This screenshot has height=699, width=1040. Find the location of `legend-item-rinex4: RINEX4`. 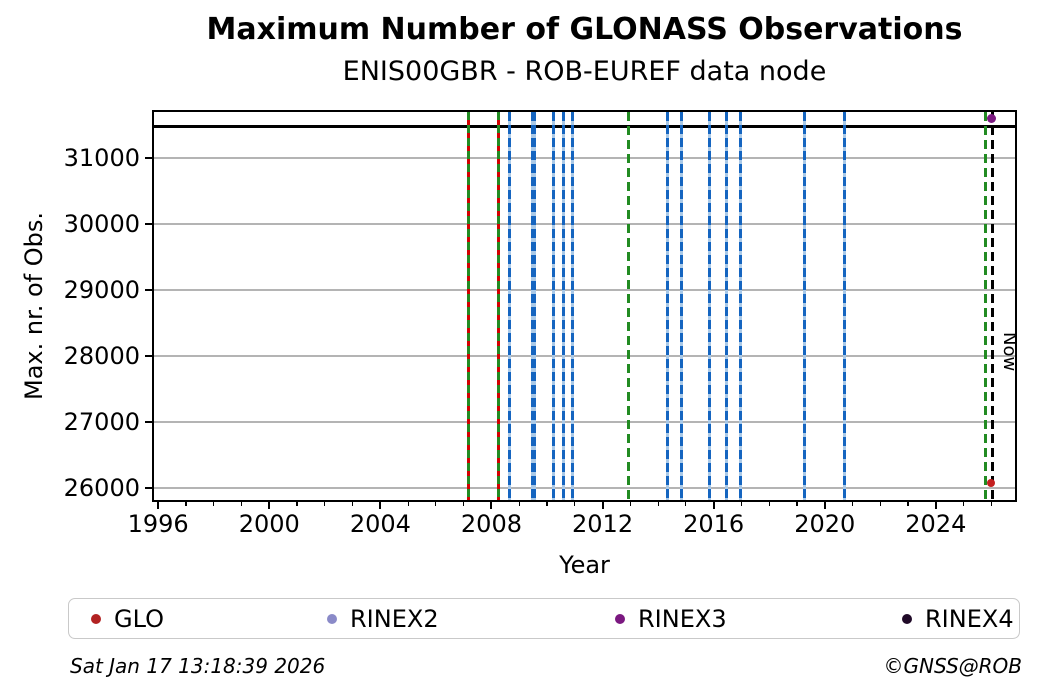

legend-item-rinex4: RINEX4 is located at coordinates (958, 618).